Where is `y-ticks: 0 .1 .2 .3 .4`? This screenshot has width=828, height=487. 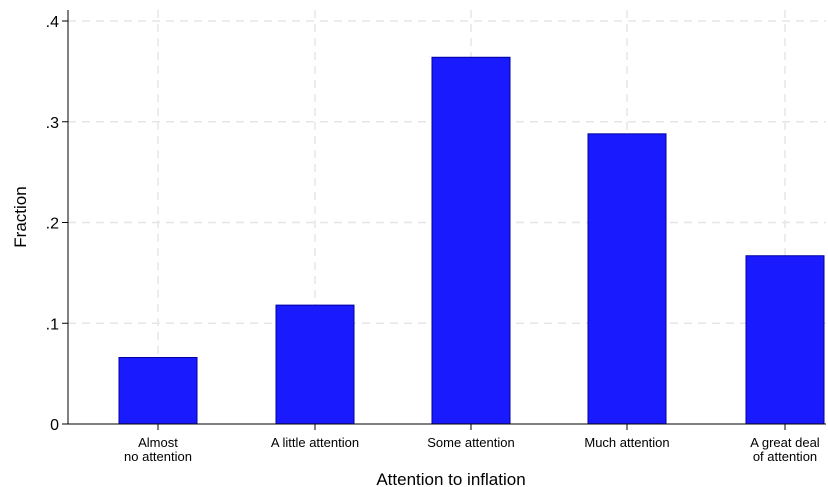 y-ticks: 0 .1 .2 .3 .4 is located at coordinates (57, 224).